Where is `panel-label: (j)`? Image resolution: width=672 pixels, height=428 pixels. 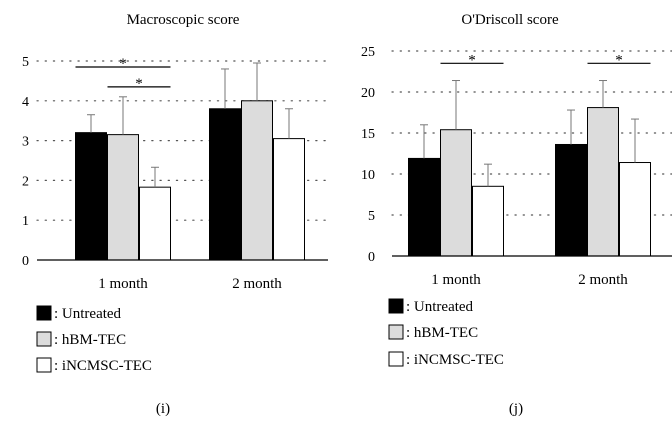 panel-label: (j) is located at coordinates (516, 409).